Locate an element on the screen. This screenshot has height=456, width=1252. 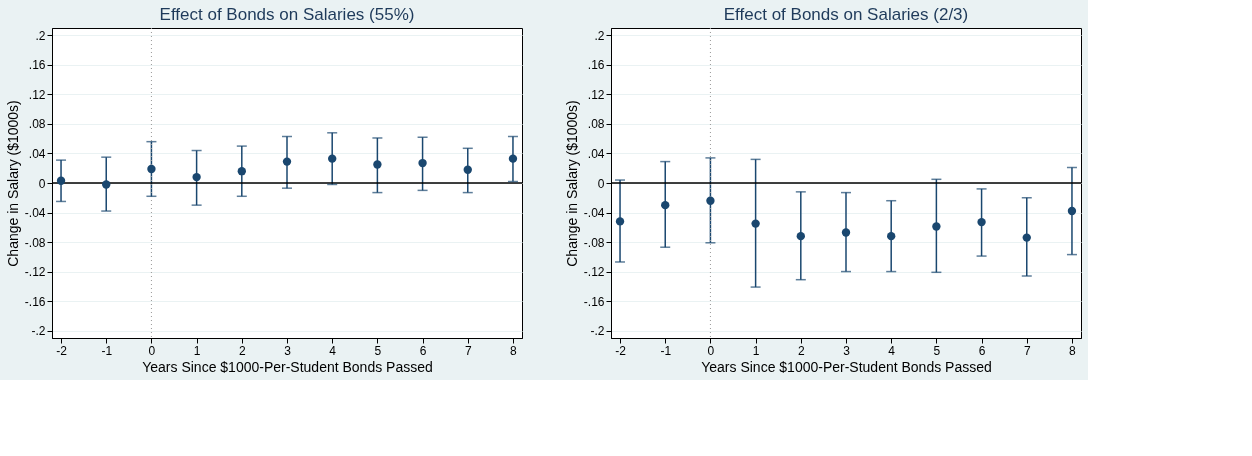
chart-title: Effect of Bonds on Salaries (2/3) is located at coordinates (846, 14).